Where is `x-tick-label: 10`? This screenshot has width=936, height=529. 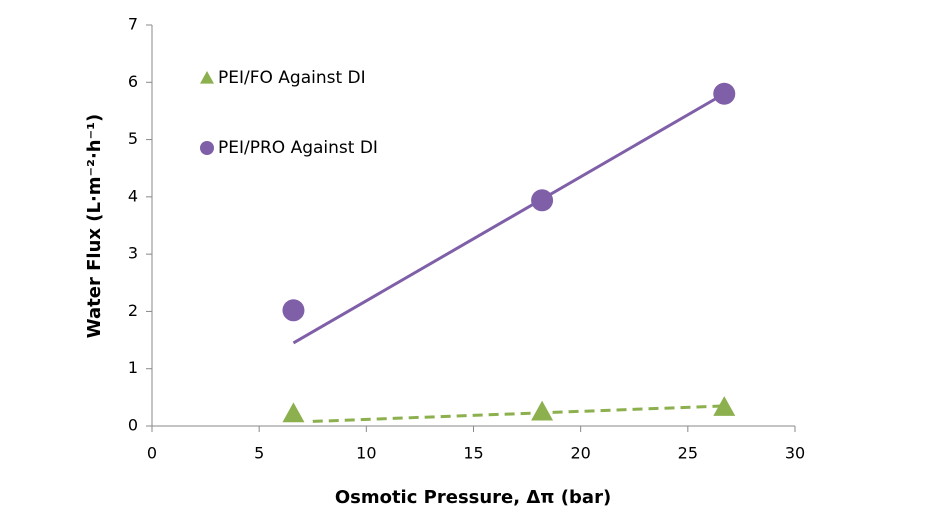 x-tick-label: 10 is located at coordinates (366, 453).